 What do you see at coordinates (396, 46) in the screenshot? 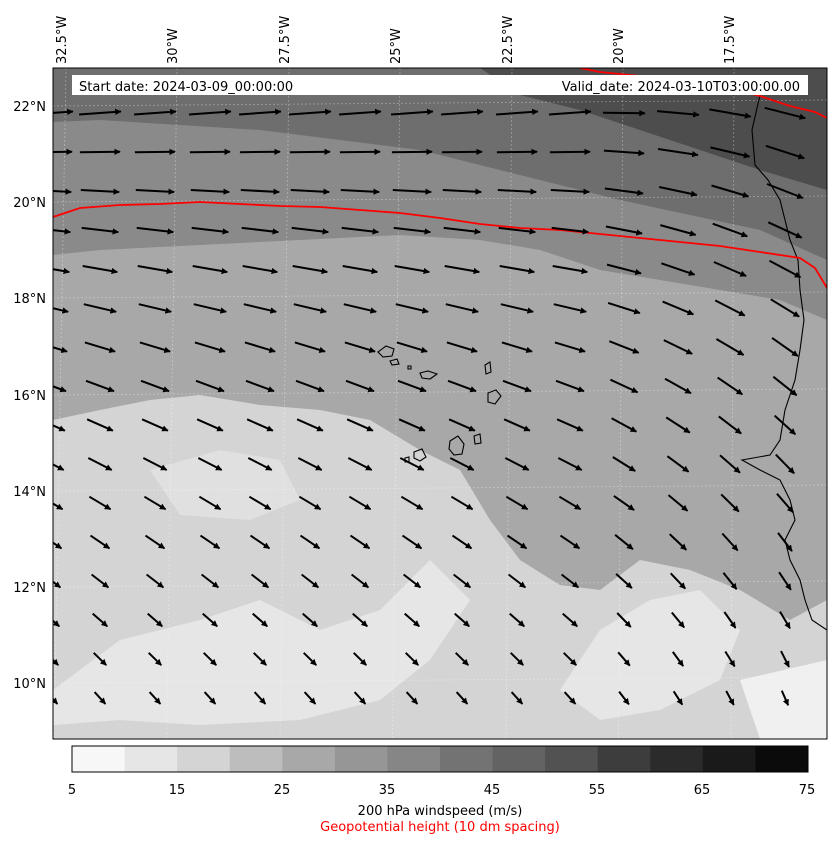
I see `lon-label: 25°W` at bounding box center [396, 46].